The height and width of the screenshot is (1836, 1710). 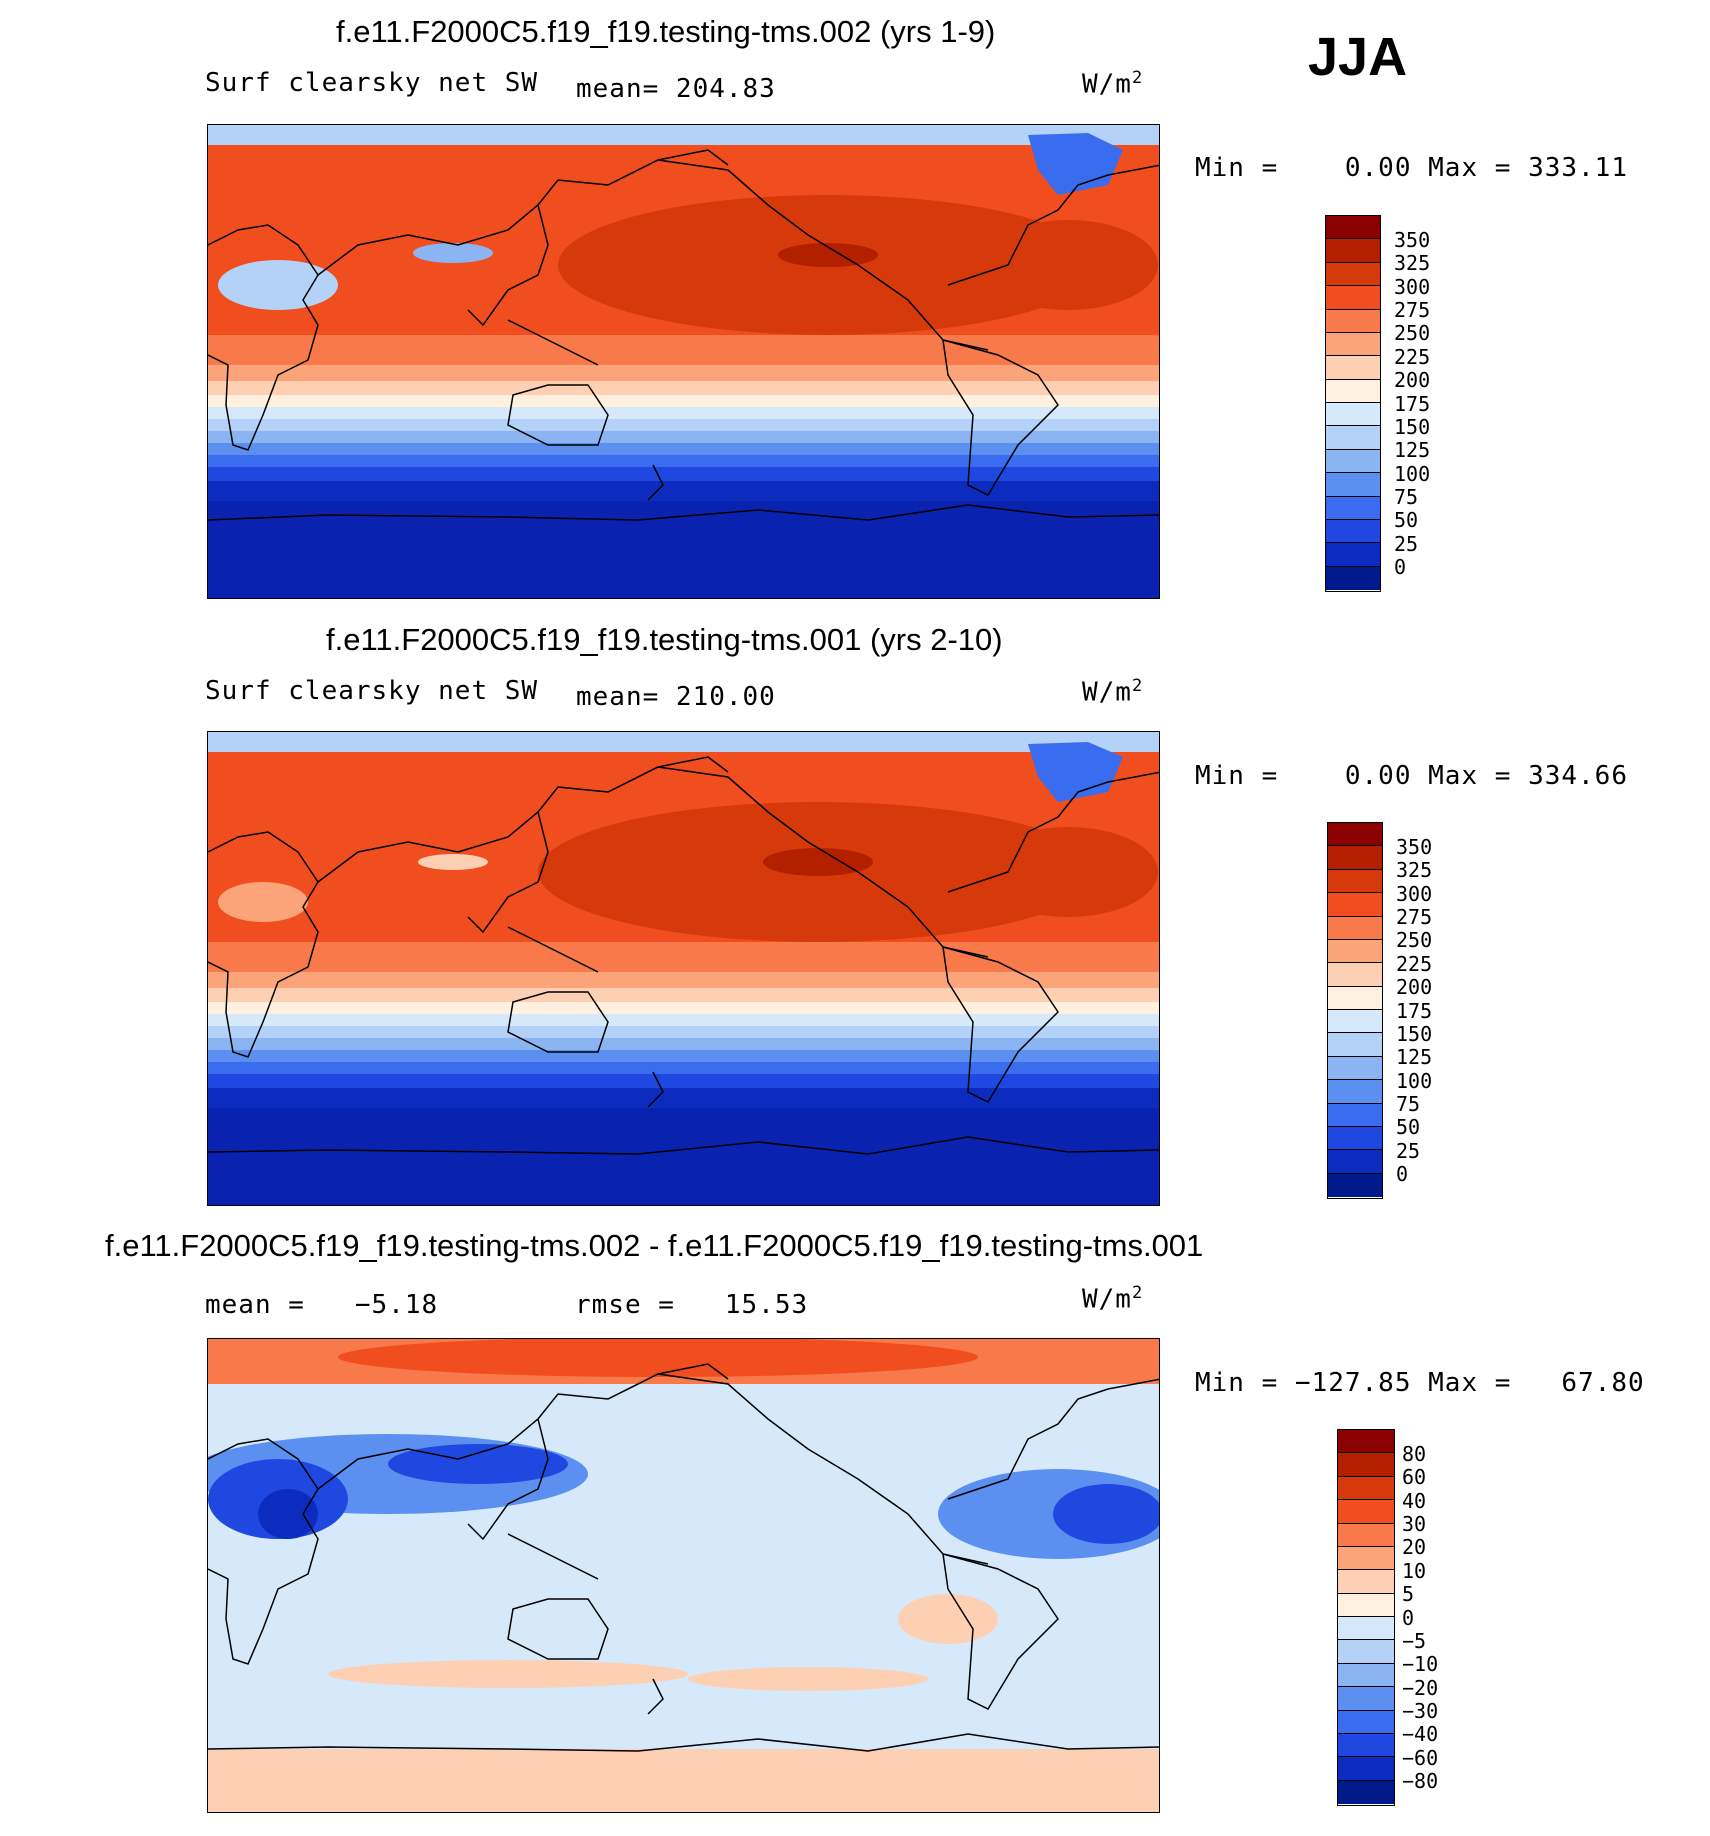 What do you see at coordinates (1414, 1640) in the screenshot?
I see `colorbar-tick-label: −5` at bounding box center [1414, 1640].